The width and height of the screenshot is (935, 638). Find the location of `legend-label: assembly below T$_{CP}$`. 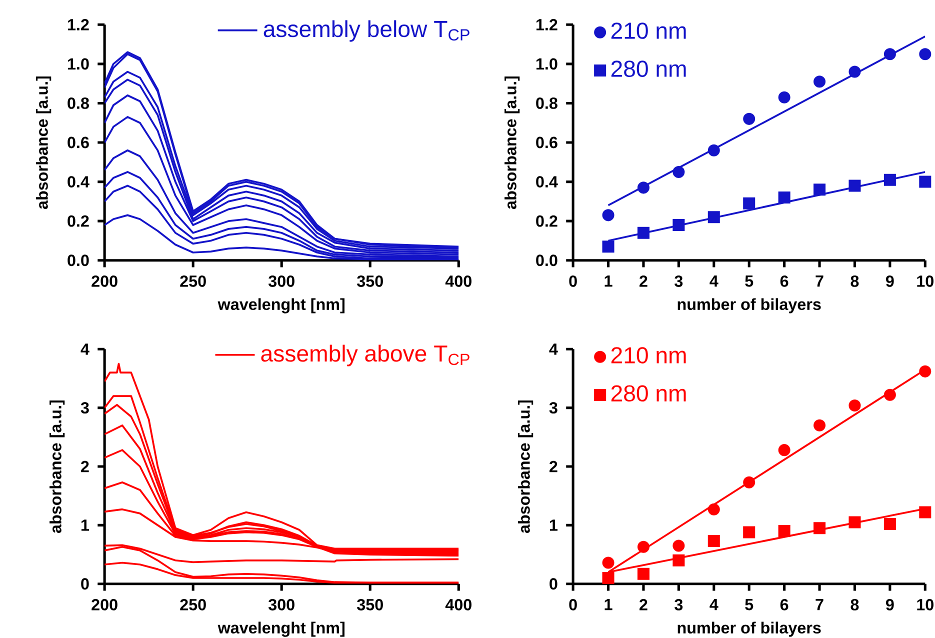

legend-label: assembly below T$_{CP}$ is located at coordinates (367, 31).